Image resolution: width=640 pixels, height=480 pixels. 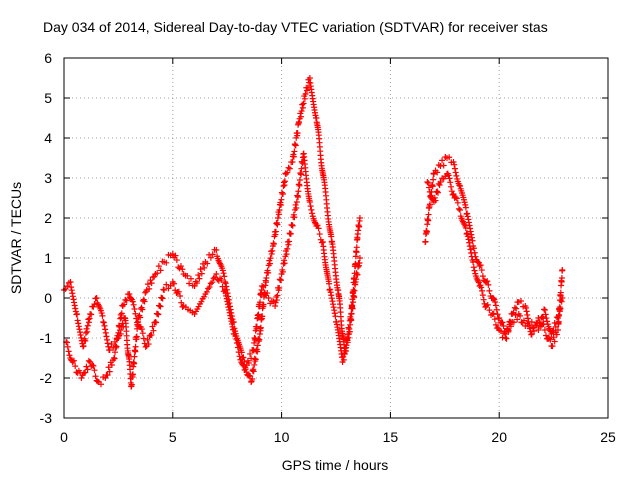 What do you see at coordinates (338, 437) in the screenshot?
I see `x-tick-labels: 0 5 10 15 20 25` at bounding box center [338, 437].